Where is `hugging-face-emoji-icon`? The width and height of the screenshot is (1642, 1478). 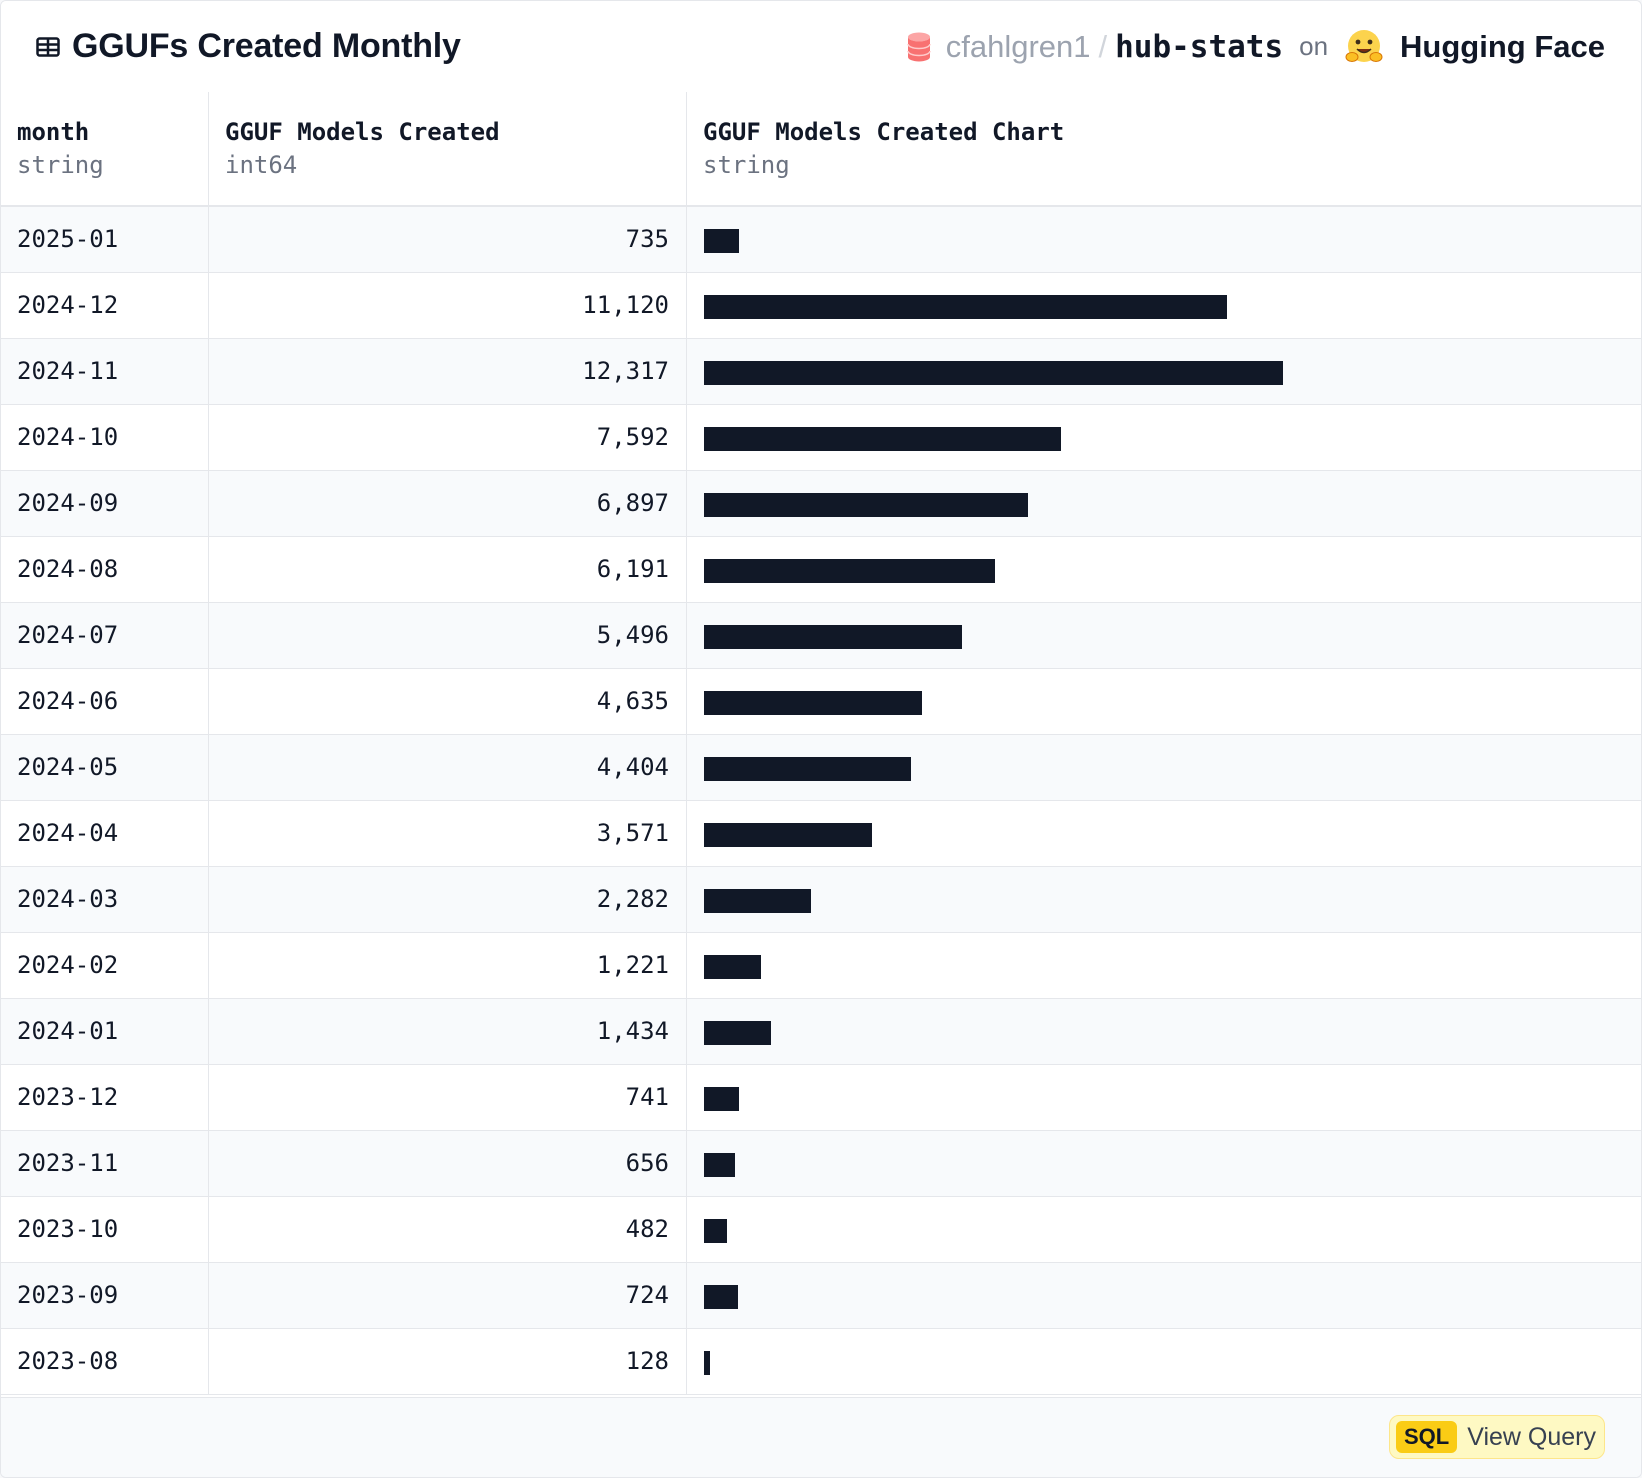 hugging-face-emoji-icon is located at coordinates (1364, 45).